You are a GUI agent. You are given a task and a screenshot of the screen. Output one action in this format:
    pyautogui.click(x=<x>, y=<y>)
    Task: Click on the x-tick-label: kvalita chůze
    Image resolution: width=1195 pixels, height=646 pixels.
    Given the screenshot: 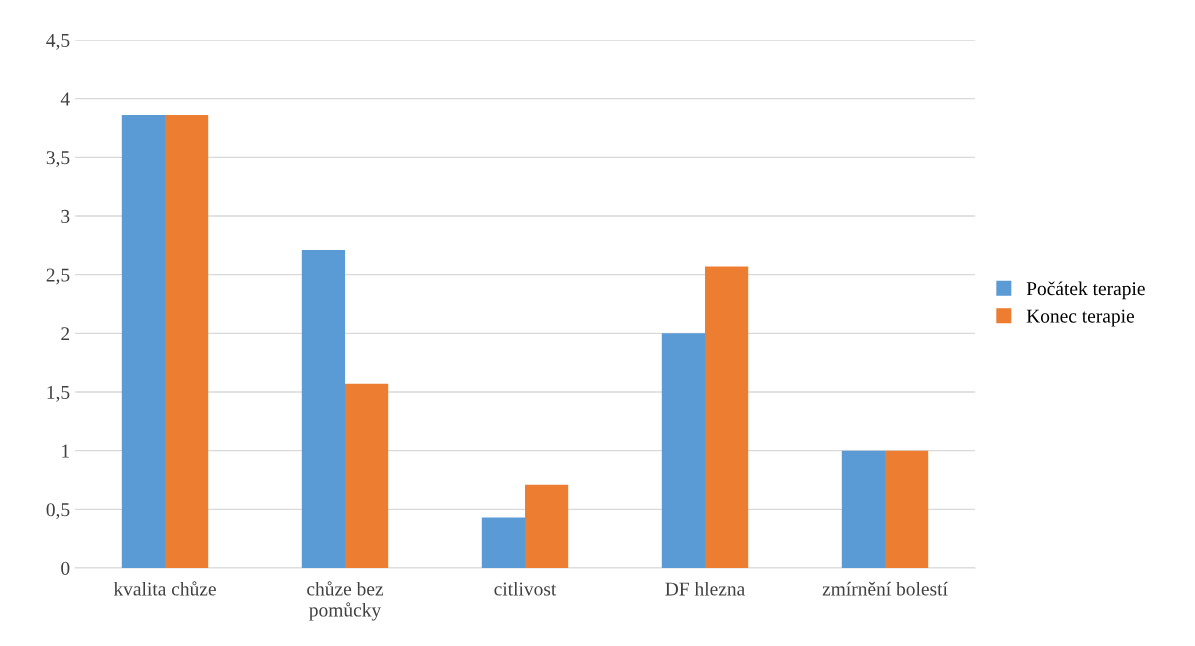 What is the action you would take?
    pyautogui.click(x=164, y=588)
    